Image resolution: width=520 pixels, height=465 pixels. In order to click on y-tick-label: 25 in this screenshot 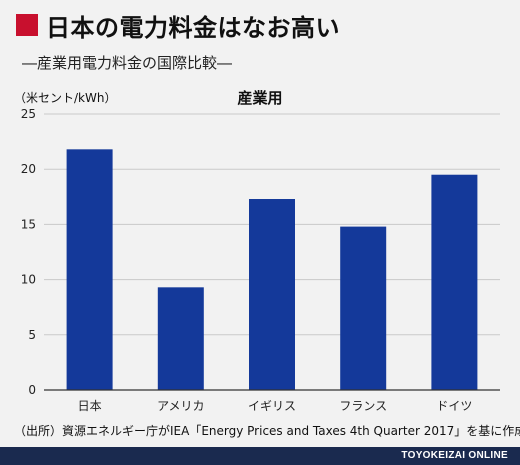, I will do `click(28, 114)`.